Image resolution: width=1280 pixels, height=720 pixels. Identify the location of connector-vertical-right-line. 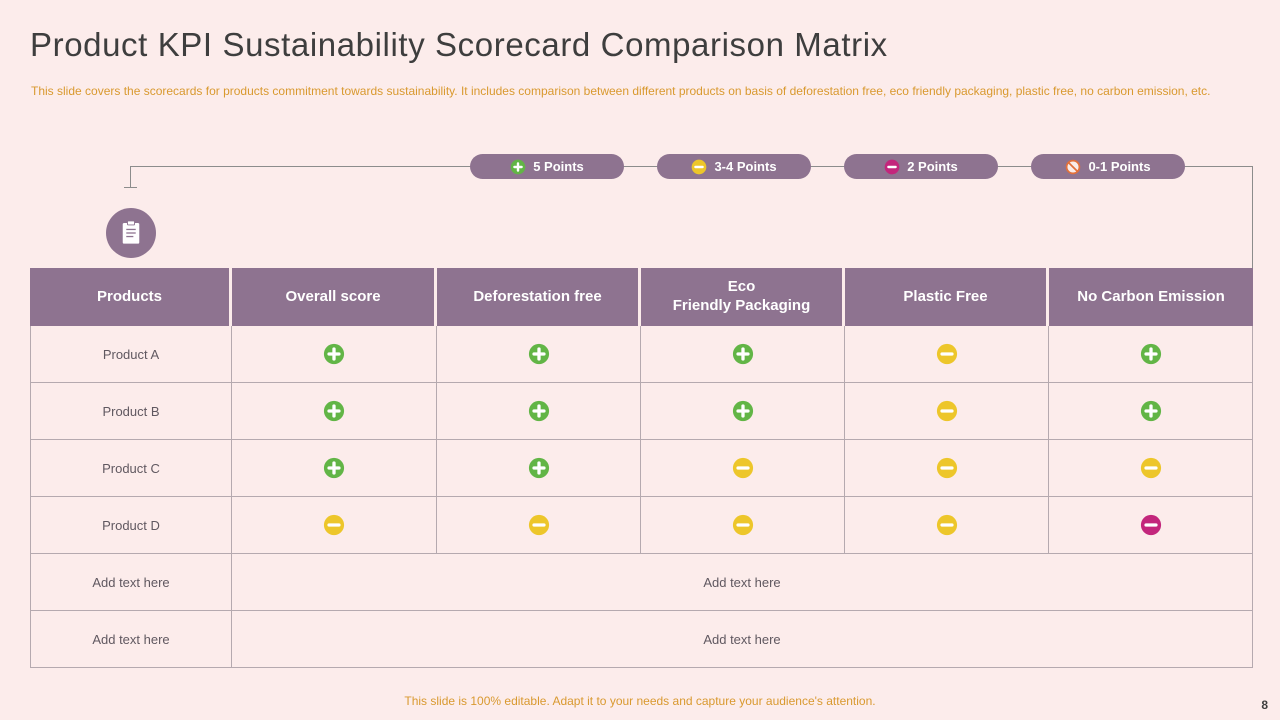
(1252, 217).